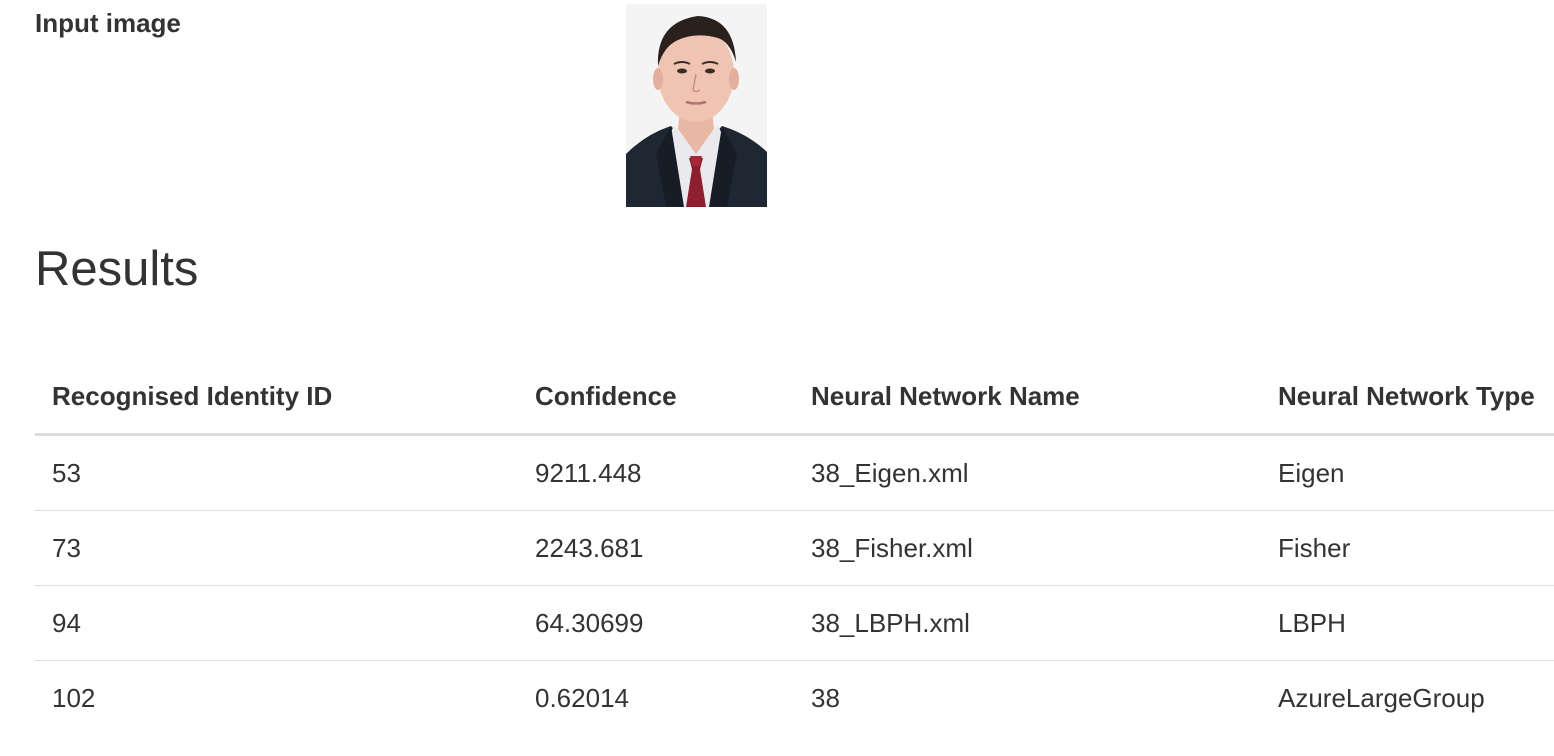 The height and width of the screenshot is (756, 1554). What do you see at coordinates (276, 623) in the screenshot?
I see `cell-identity-id: 94` at bounding box center [276, 623].